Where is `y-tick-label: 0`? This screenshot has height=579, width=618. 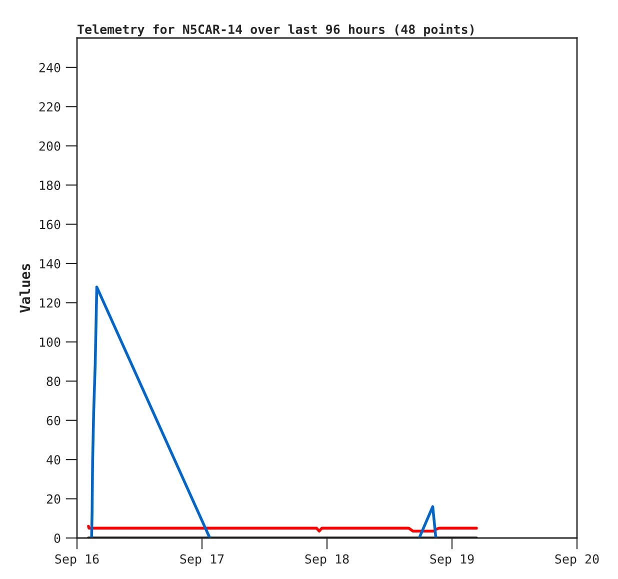 y-tick-label: 0 is located at coordinates (57, 538).